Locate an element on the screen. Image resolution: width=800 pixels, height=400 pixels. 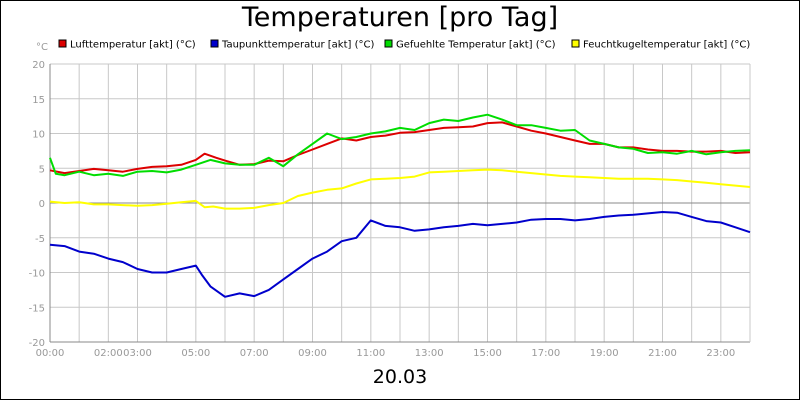
legend-label-2: Taupunkttemperatur [akt] (°C) is located at coordinates (297, 45).